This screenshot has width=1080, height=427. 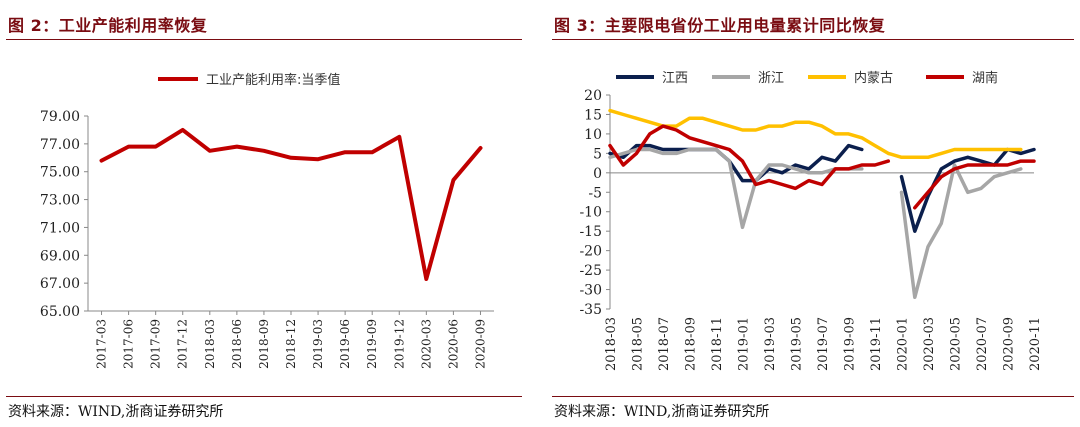 I want to click on x-tick-label: 2020-01, so click(x=903, y=344).